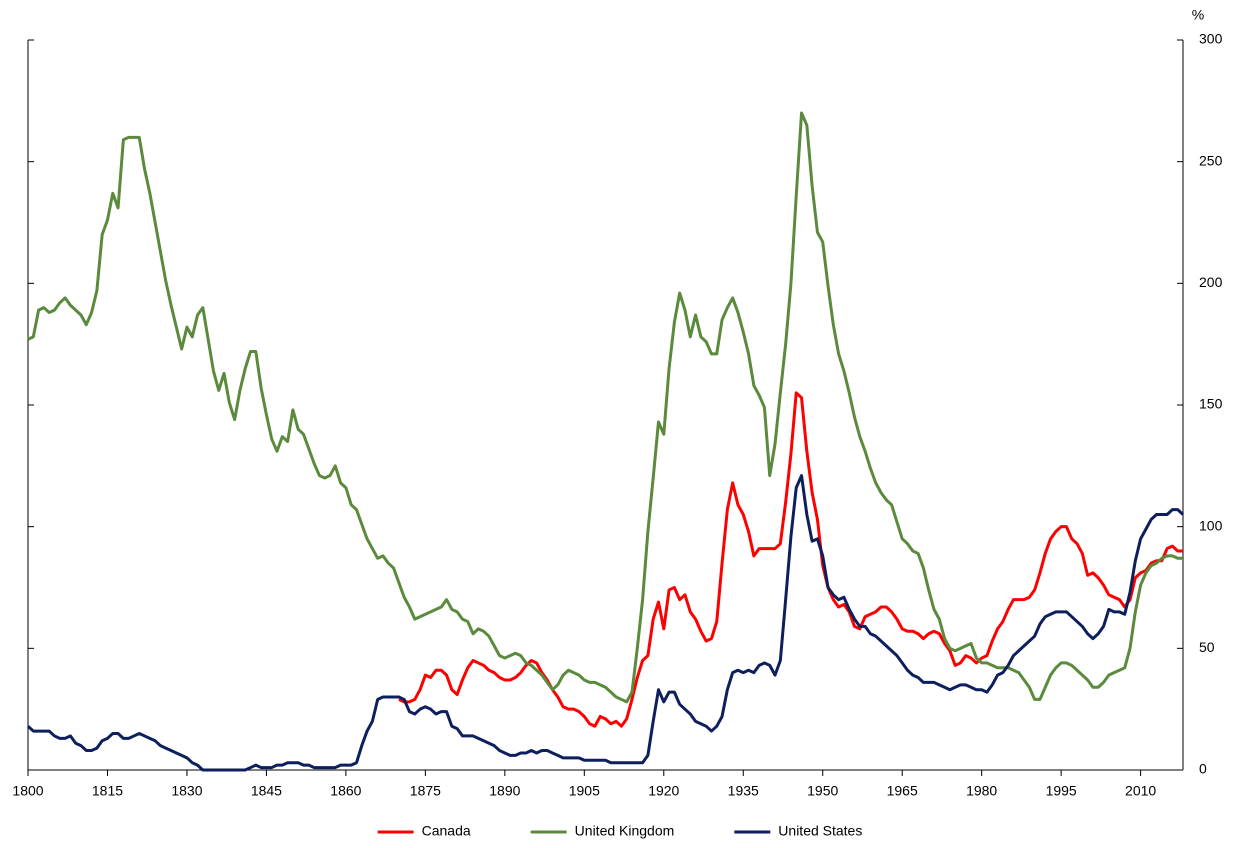 Image resolution: width=1244 pixels, height=848 pixels. I want to click on y-tick-label: 150, so click(1211, 404).